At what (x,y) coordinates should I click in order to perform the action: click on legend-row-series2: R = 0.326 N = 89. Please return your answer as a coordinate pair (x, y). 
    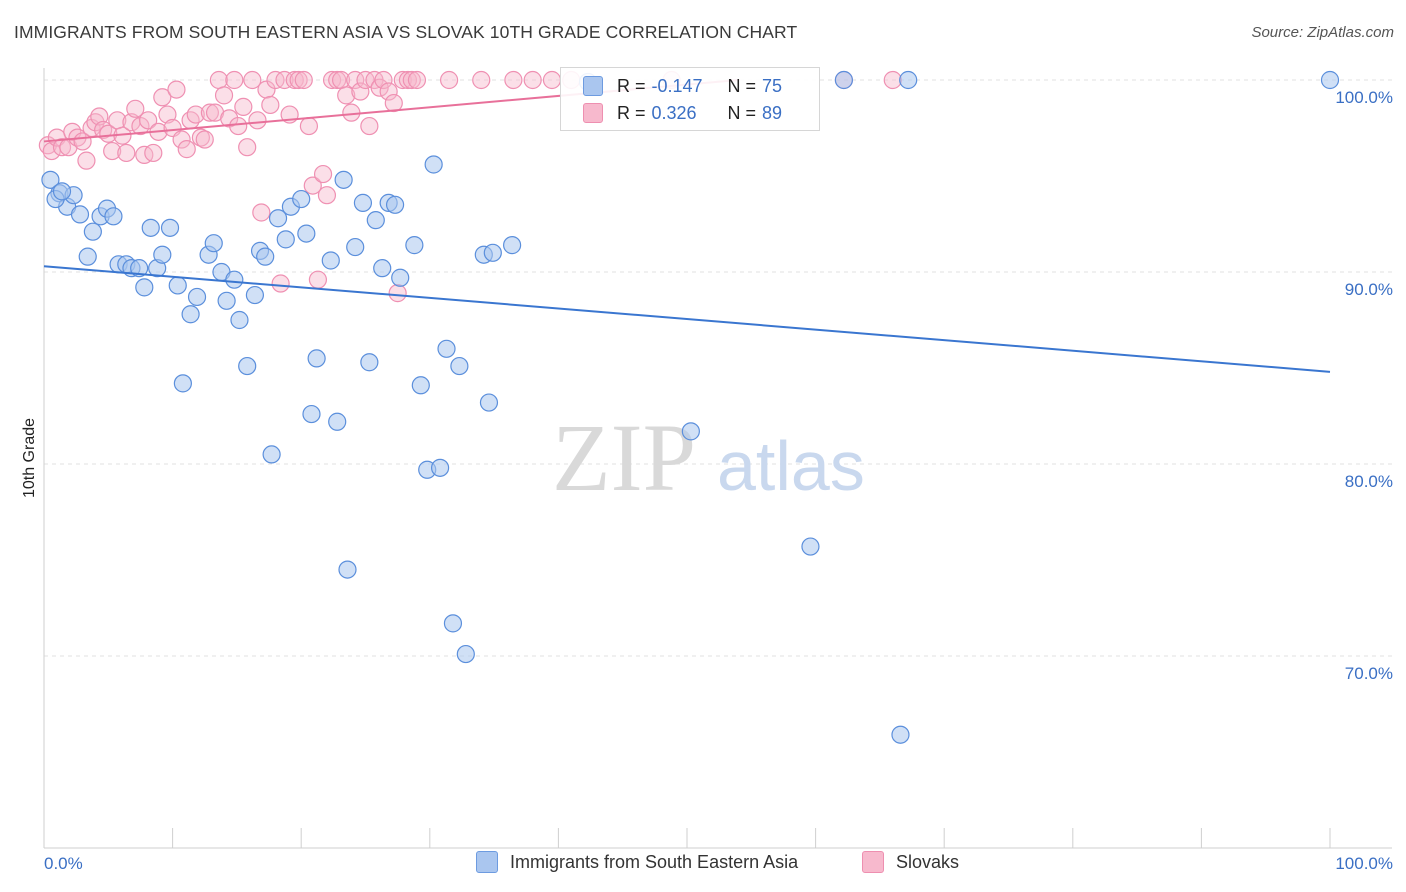
    Looking at the image, I should click on (682, 113).